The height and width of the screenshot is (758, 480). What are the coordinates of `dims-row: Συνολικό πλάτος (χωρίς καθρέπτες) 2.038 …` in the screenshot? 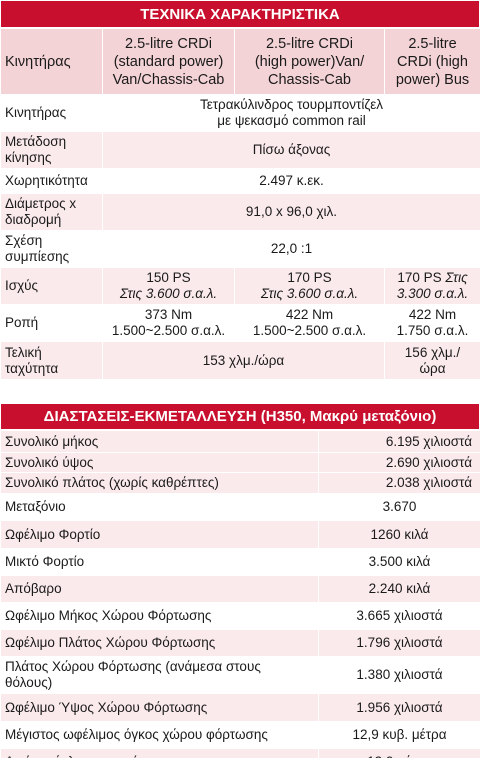 It's located at (240, 483).